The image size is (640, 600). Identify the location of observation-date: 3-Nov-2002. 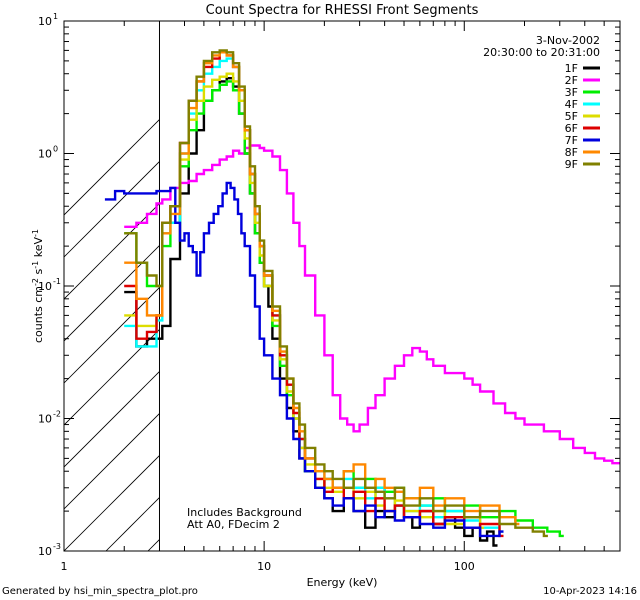
(568, 40).